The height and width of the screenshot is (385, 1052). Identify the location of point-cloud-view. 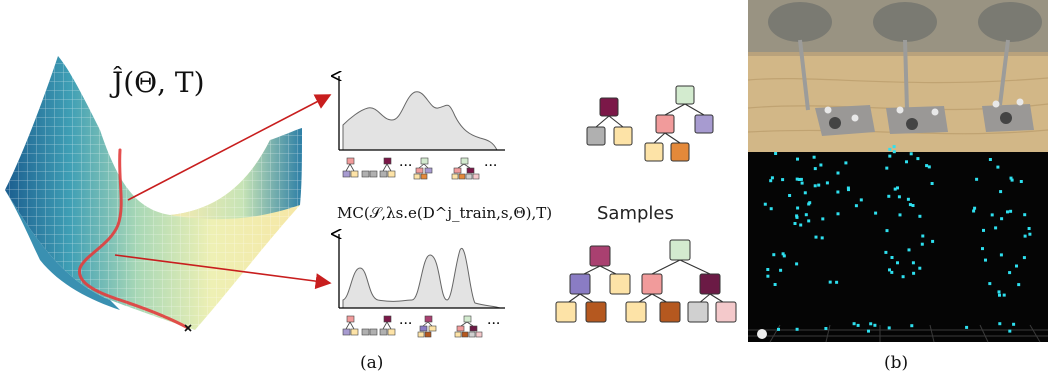
(898, 244).